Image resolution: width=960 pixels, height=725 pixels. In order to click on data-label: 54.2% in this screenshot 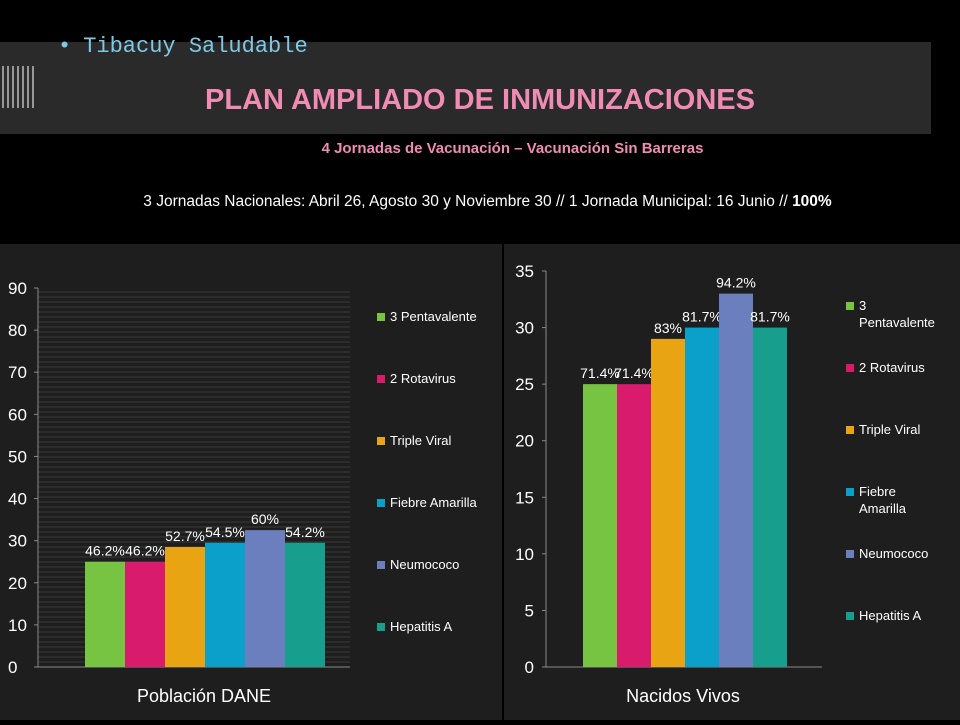, I will do `click(305, 532)`.